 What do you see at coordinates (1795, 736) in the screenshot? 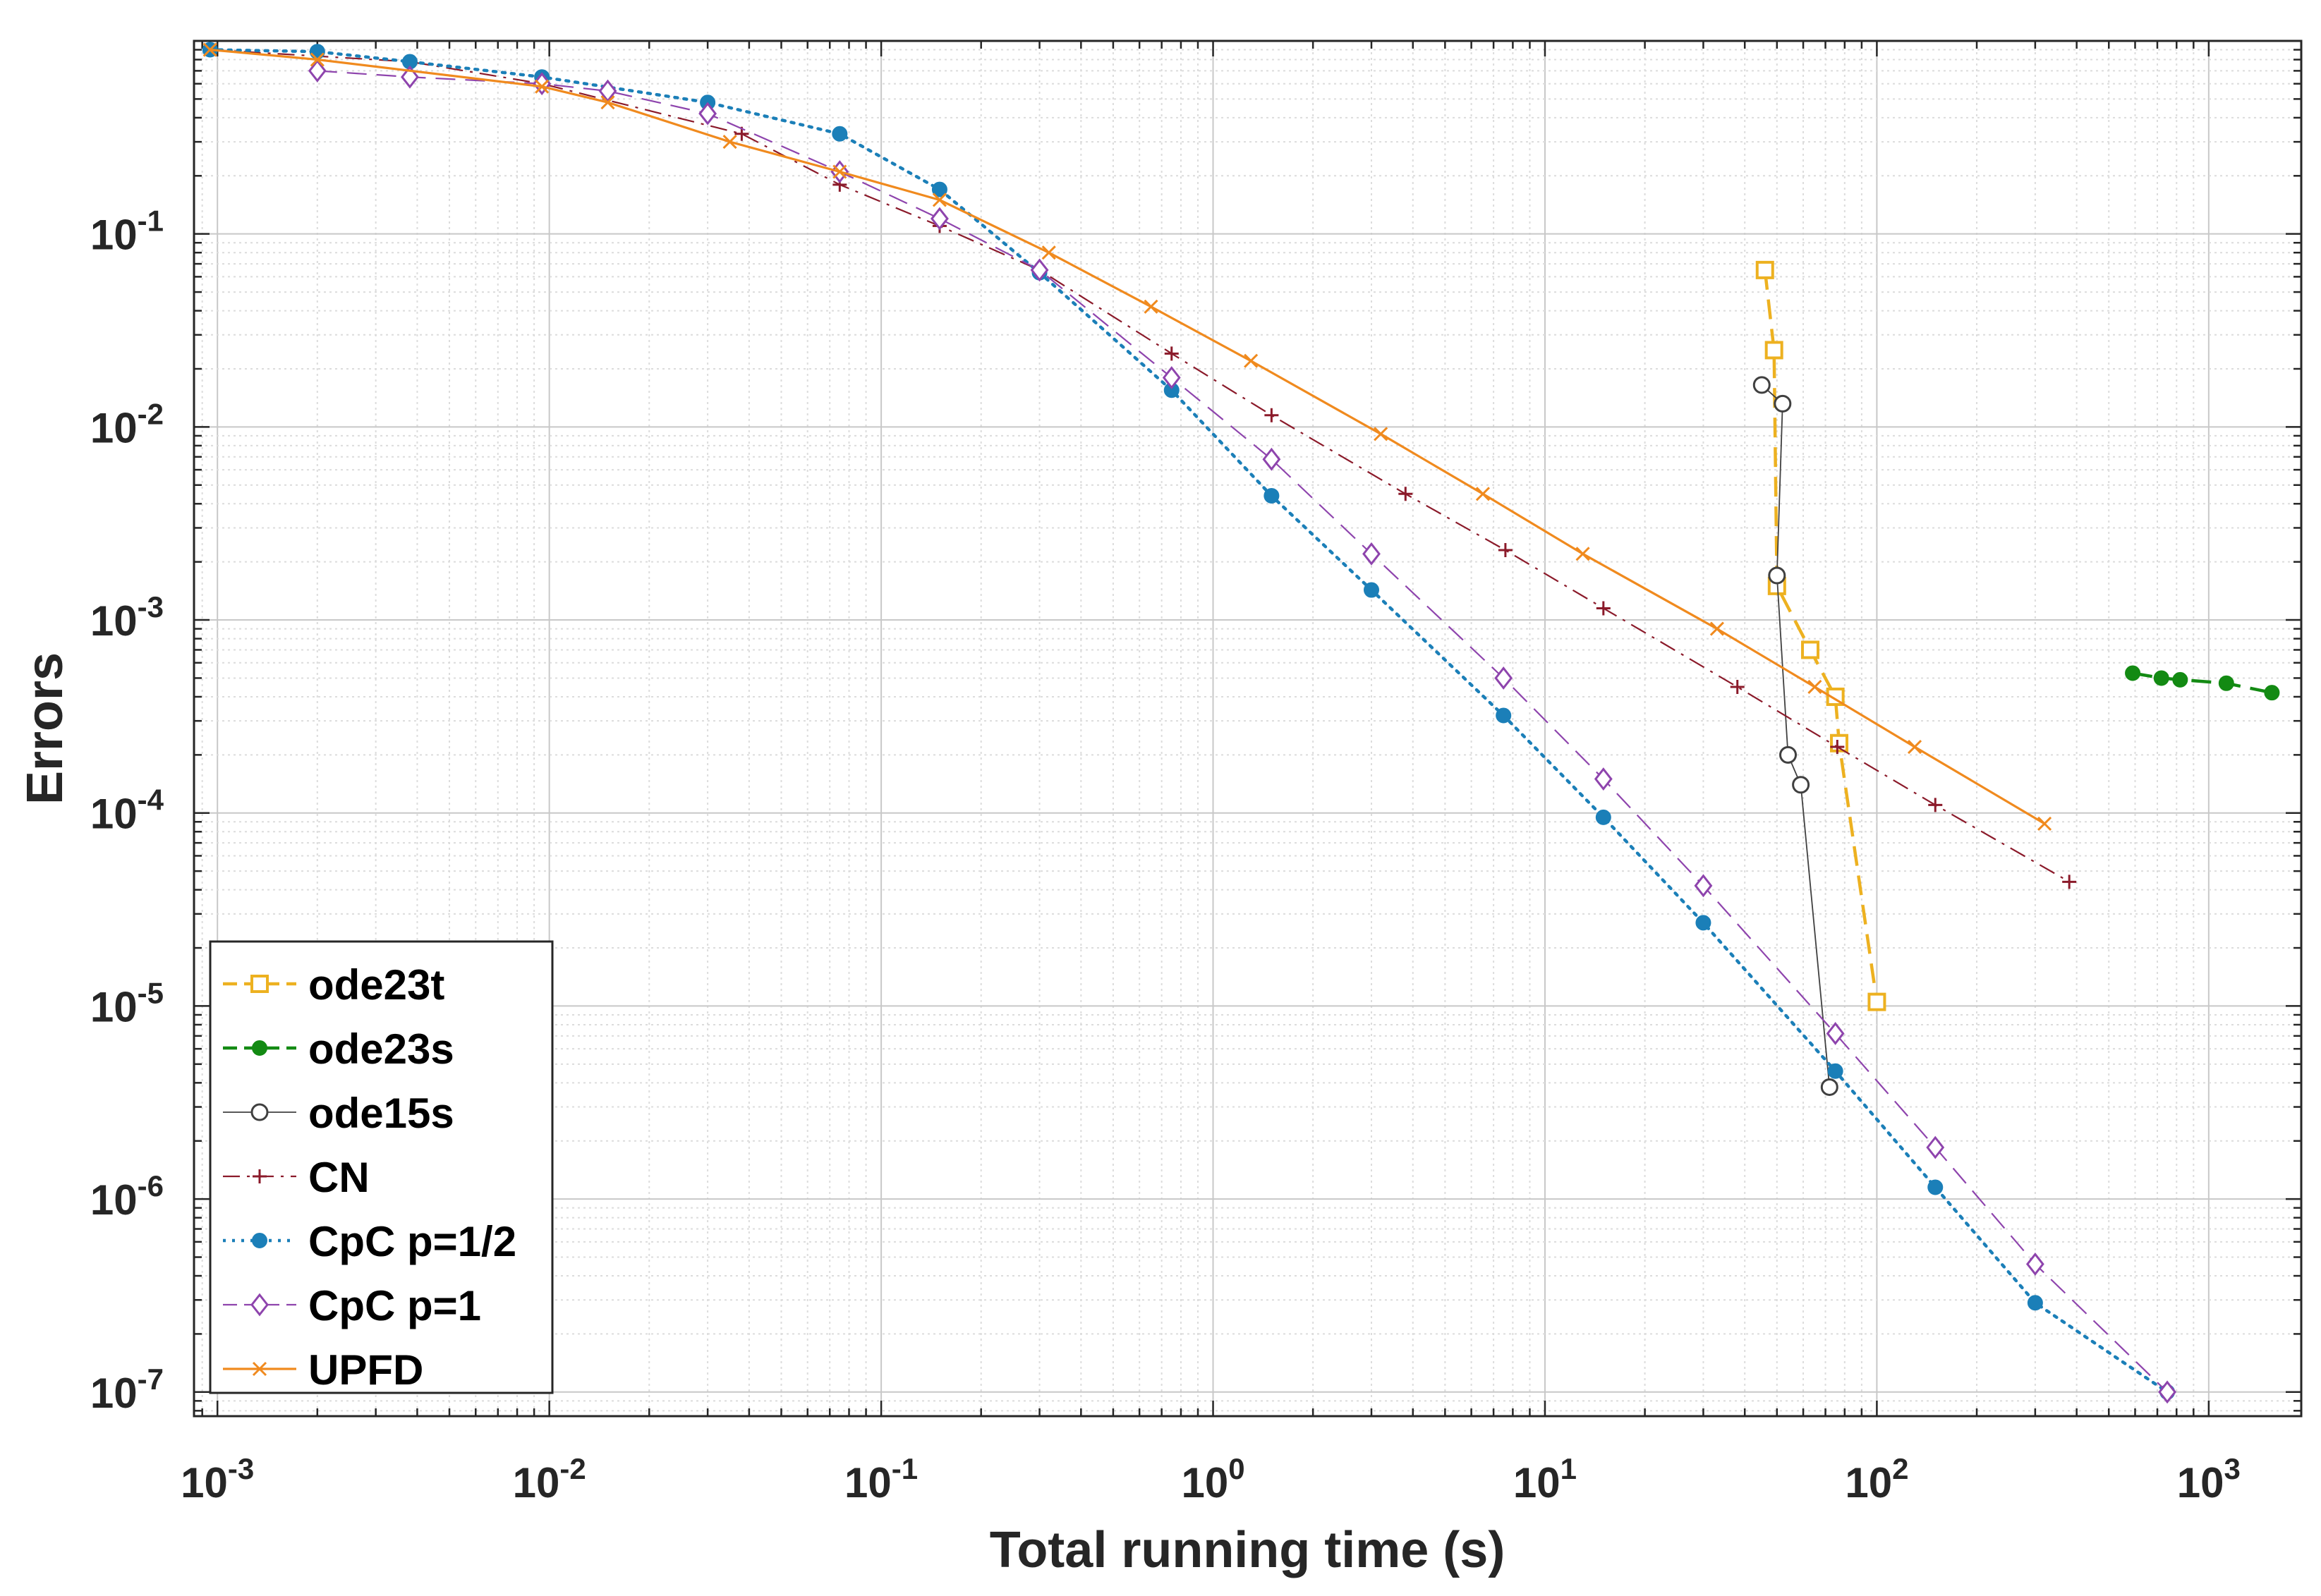
I see `series-ode15s` at bounding box center [1795, 736].